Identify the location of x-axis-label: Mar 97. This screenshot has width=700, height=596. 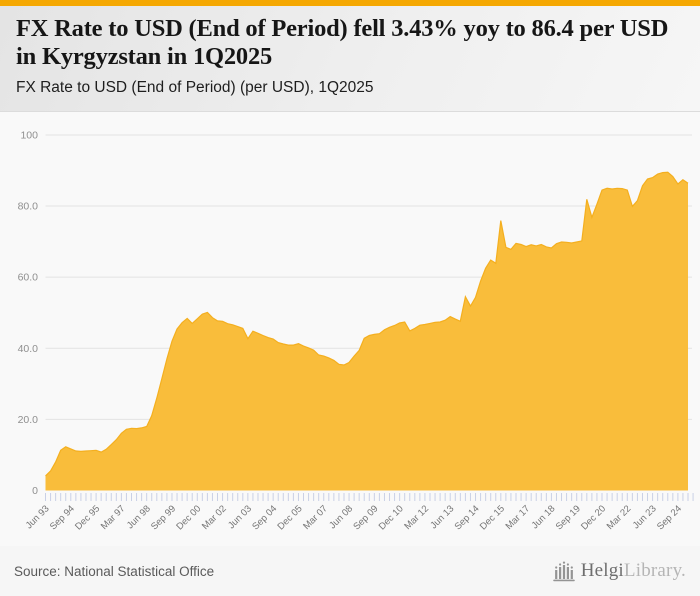
(113, 517).